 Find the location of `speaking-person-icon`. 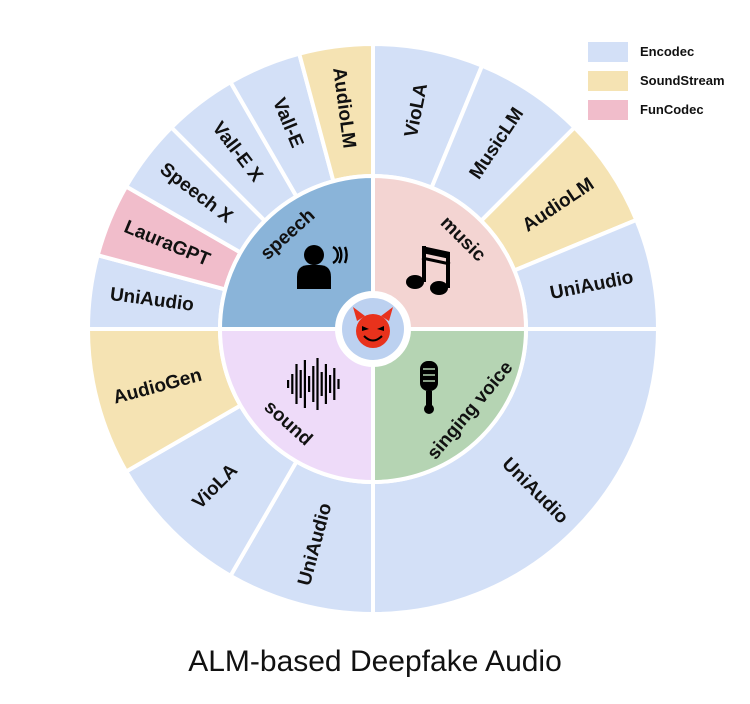

speaking-person-icon is located at coordinates (322, 267).